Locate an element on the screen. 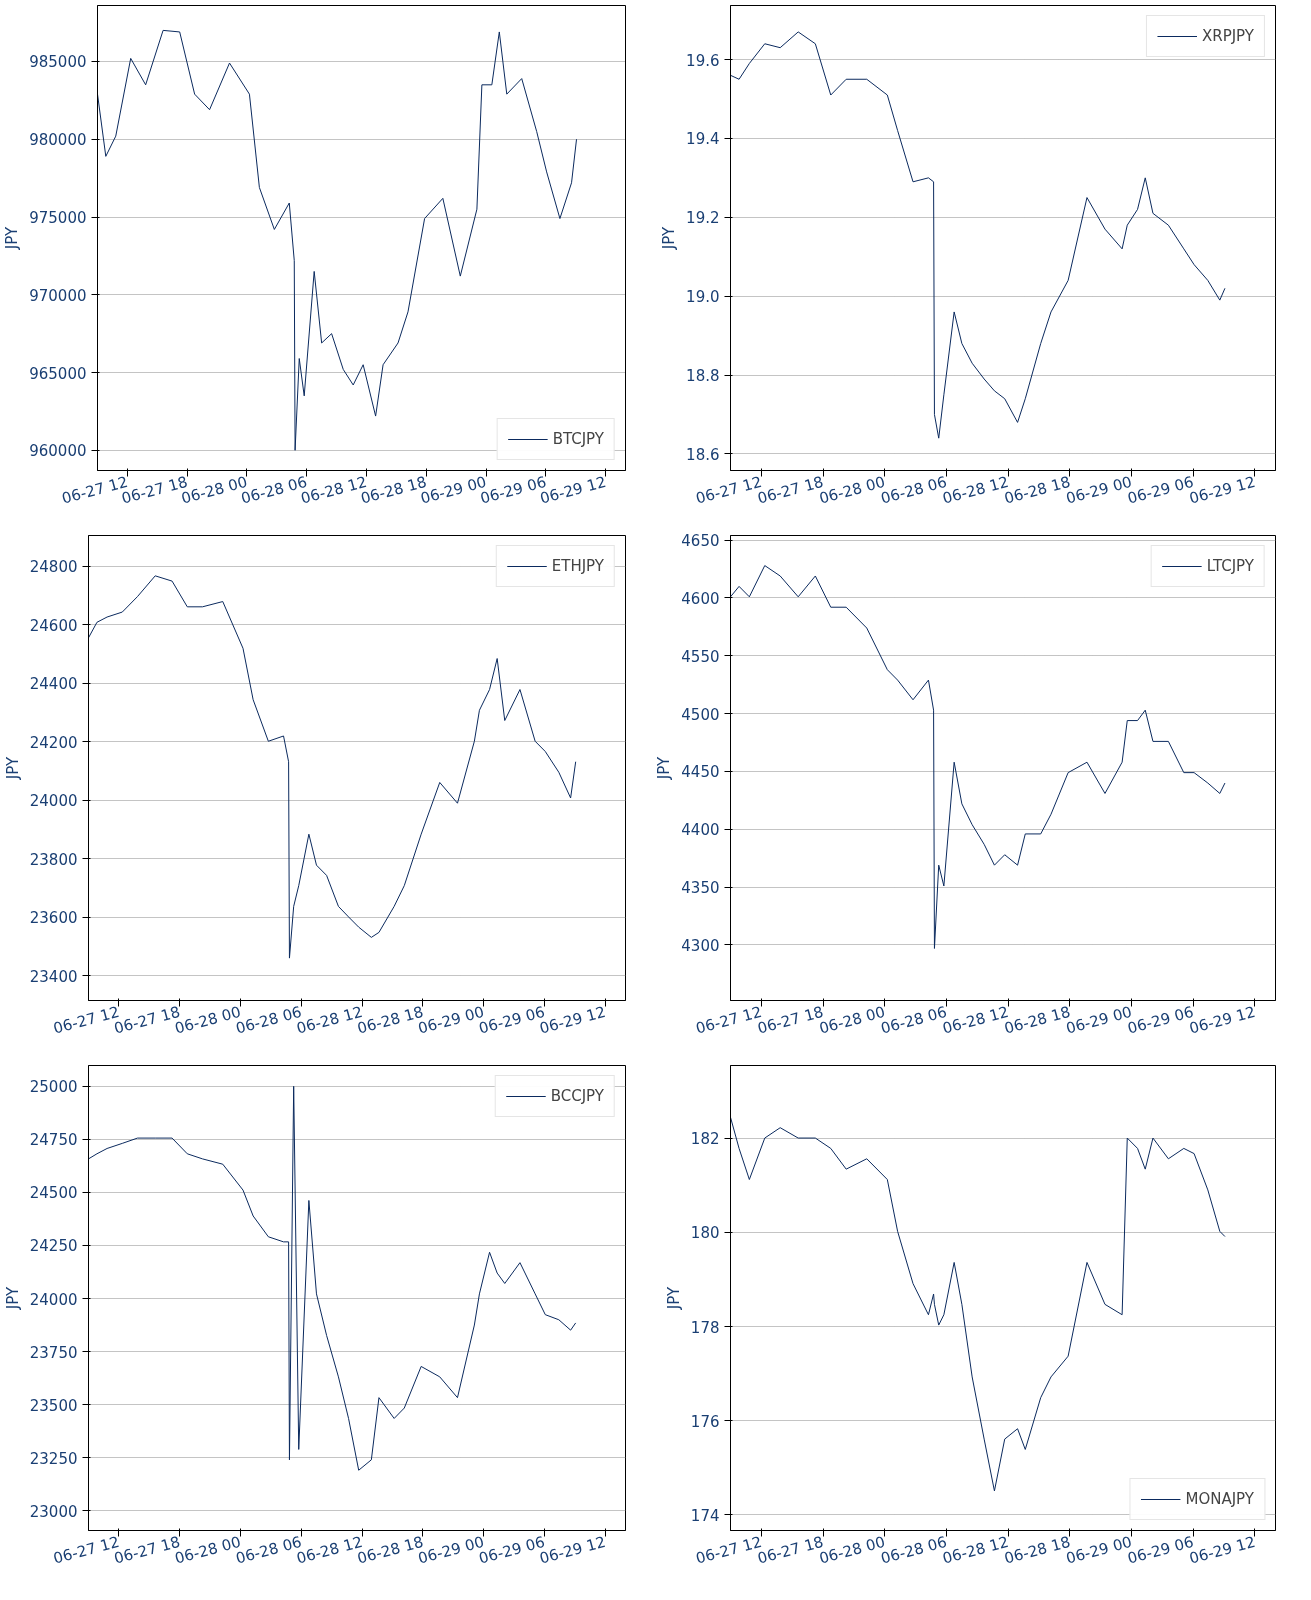  y-tick-label: 19.0 is located at coordinates (703, 297).